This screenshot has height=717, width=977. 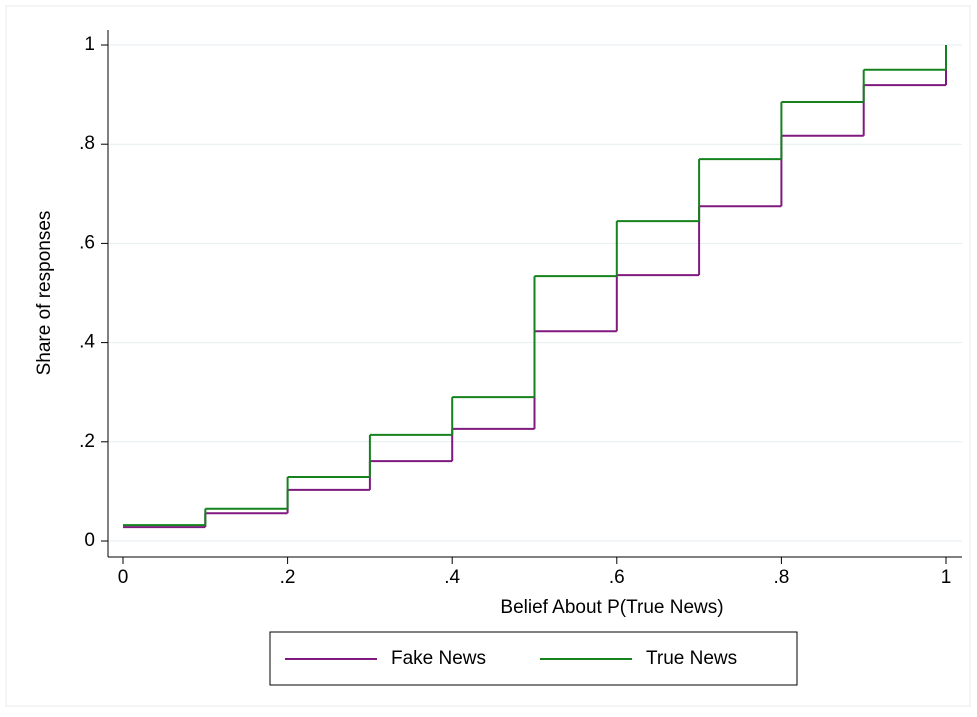 What do you see at coordinates (438, 658) in the screenshot?
I see `legend-label: Fake News` at bounding box center [438, 658].